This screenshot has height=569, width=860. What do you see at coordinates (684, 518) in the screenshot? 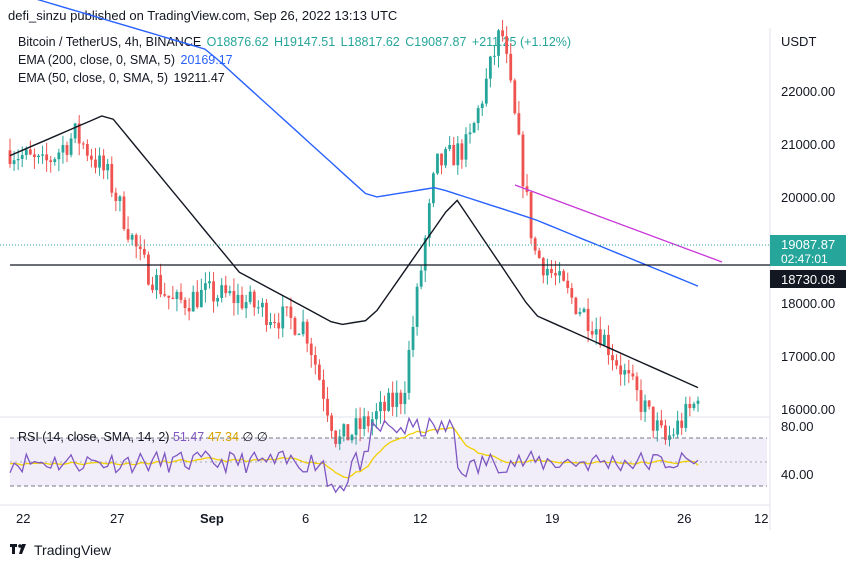
I see `time-tick: 26` at bounding box center [684, 518].